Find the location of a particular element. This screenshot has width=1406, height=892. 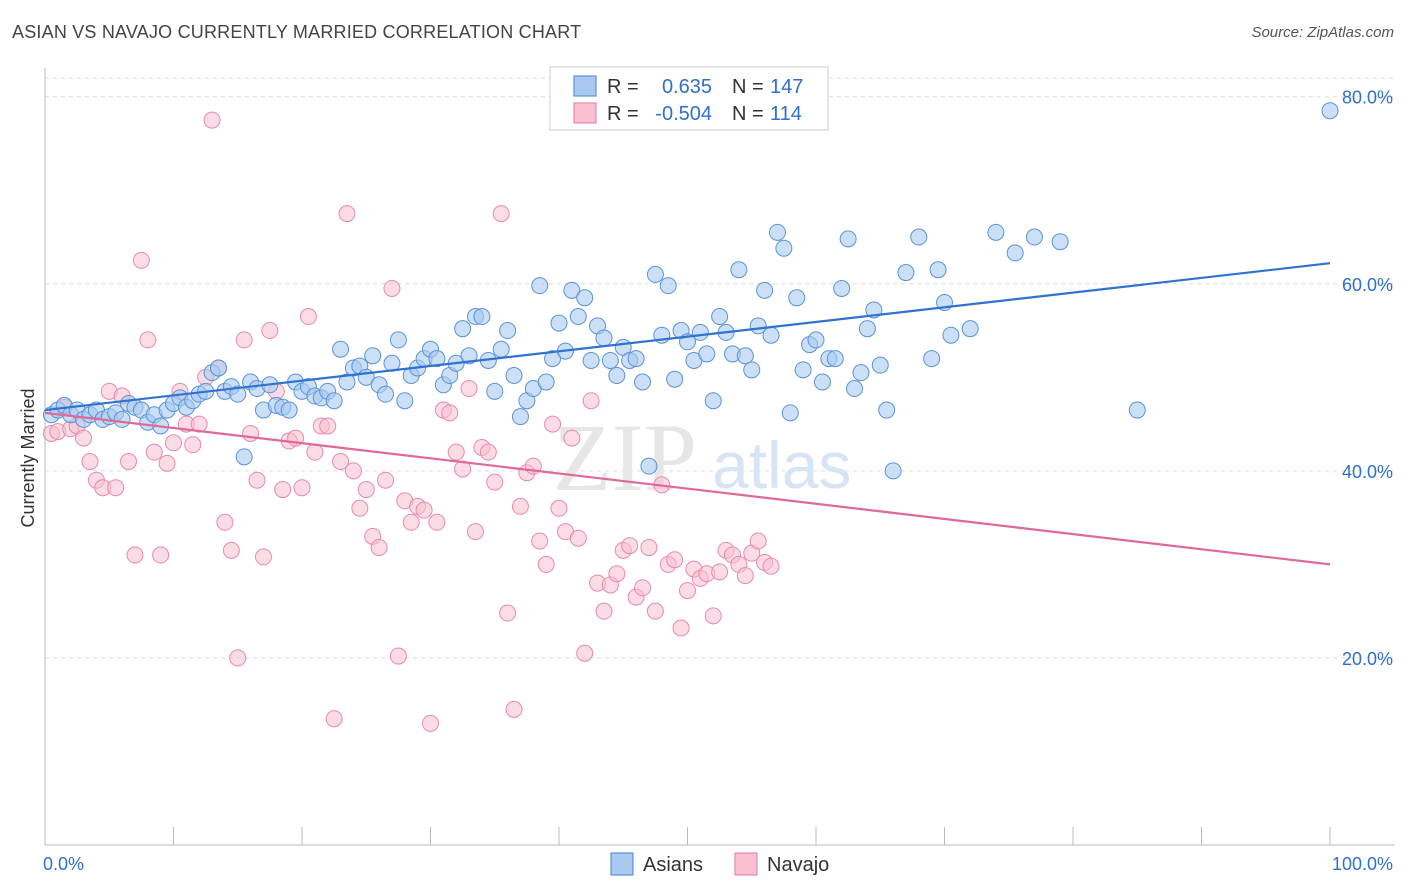

y-tick-label: 20.0% is located at coordinates (1367, 659).